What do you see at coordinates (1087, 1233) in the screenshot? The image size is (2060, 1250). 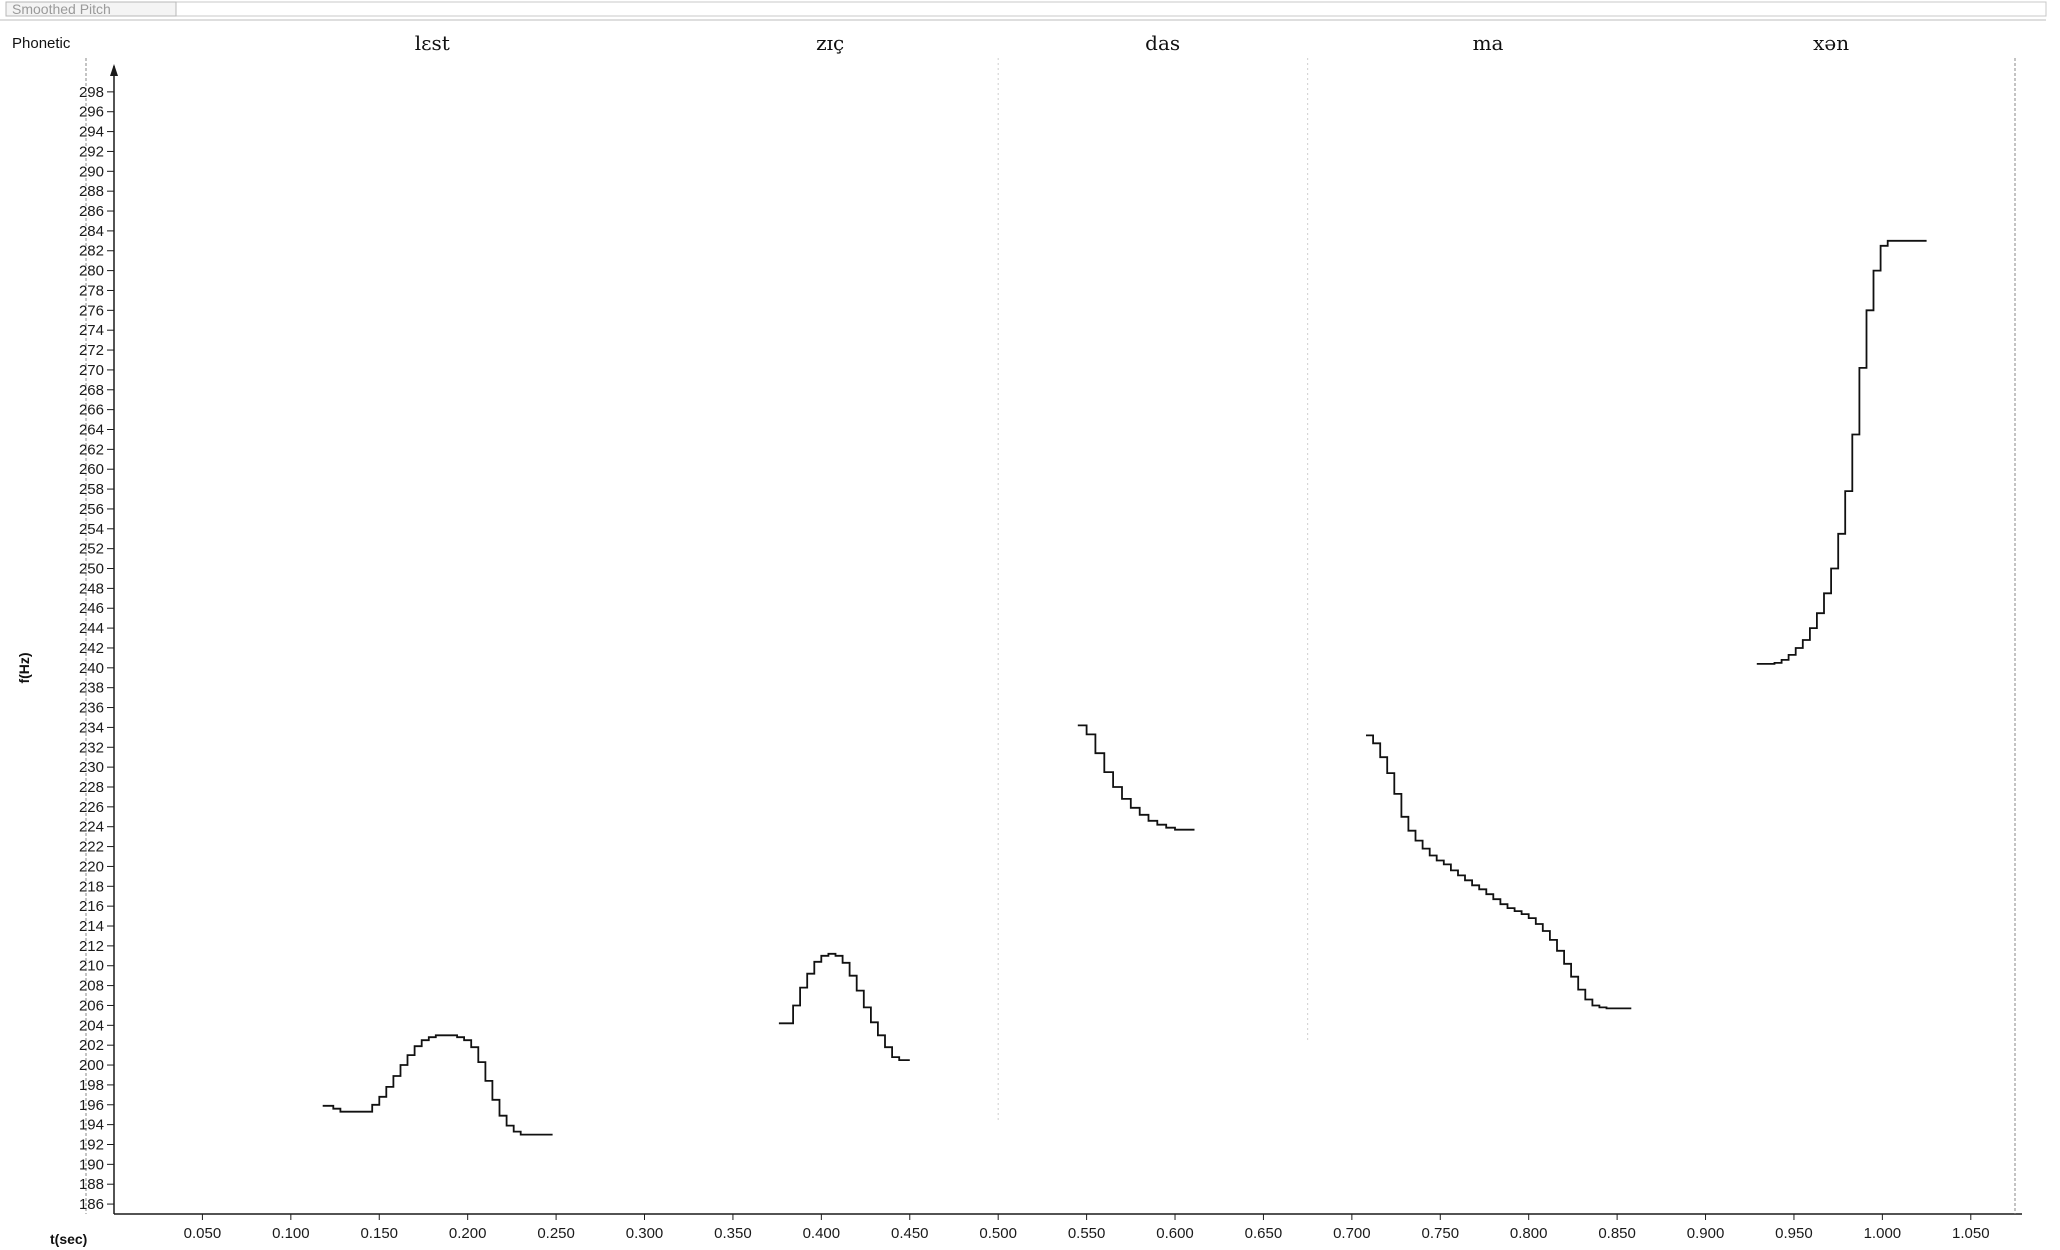 I see `x-tick-label: 0.550` at bounding box center [1087, 1233].